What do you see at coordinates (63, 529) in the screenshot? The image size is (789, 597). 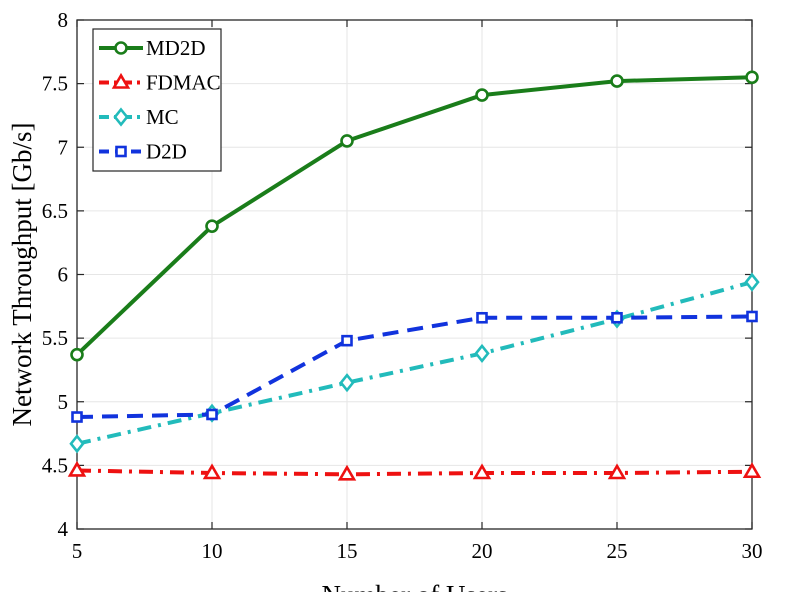 I see `y-tick-label: 4` at bounding box center [63, 529].